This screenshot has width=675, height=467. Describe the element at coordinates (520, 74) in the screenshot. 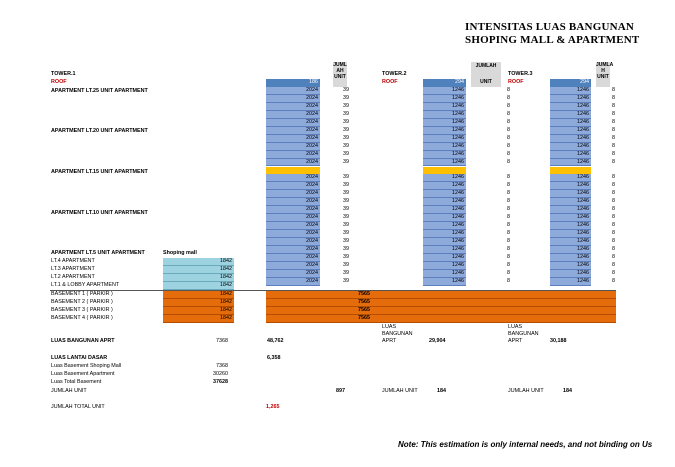

I see `tower3-label: TOWER.3` at that location.